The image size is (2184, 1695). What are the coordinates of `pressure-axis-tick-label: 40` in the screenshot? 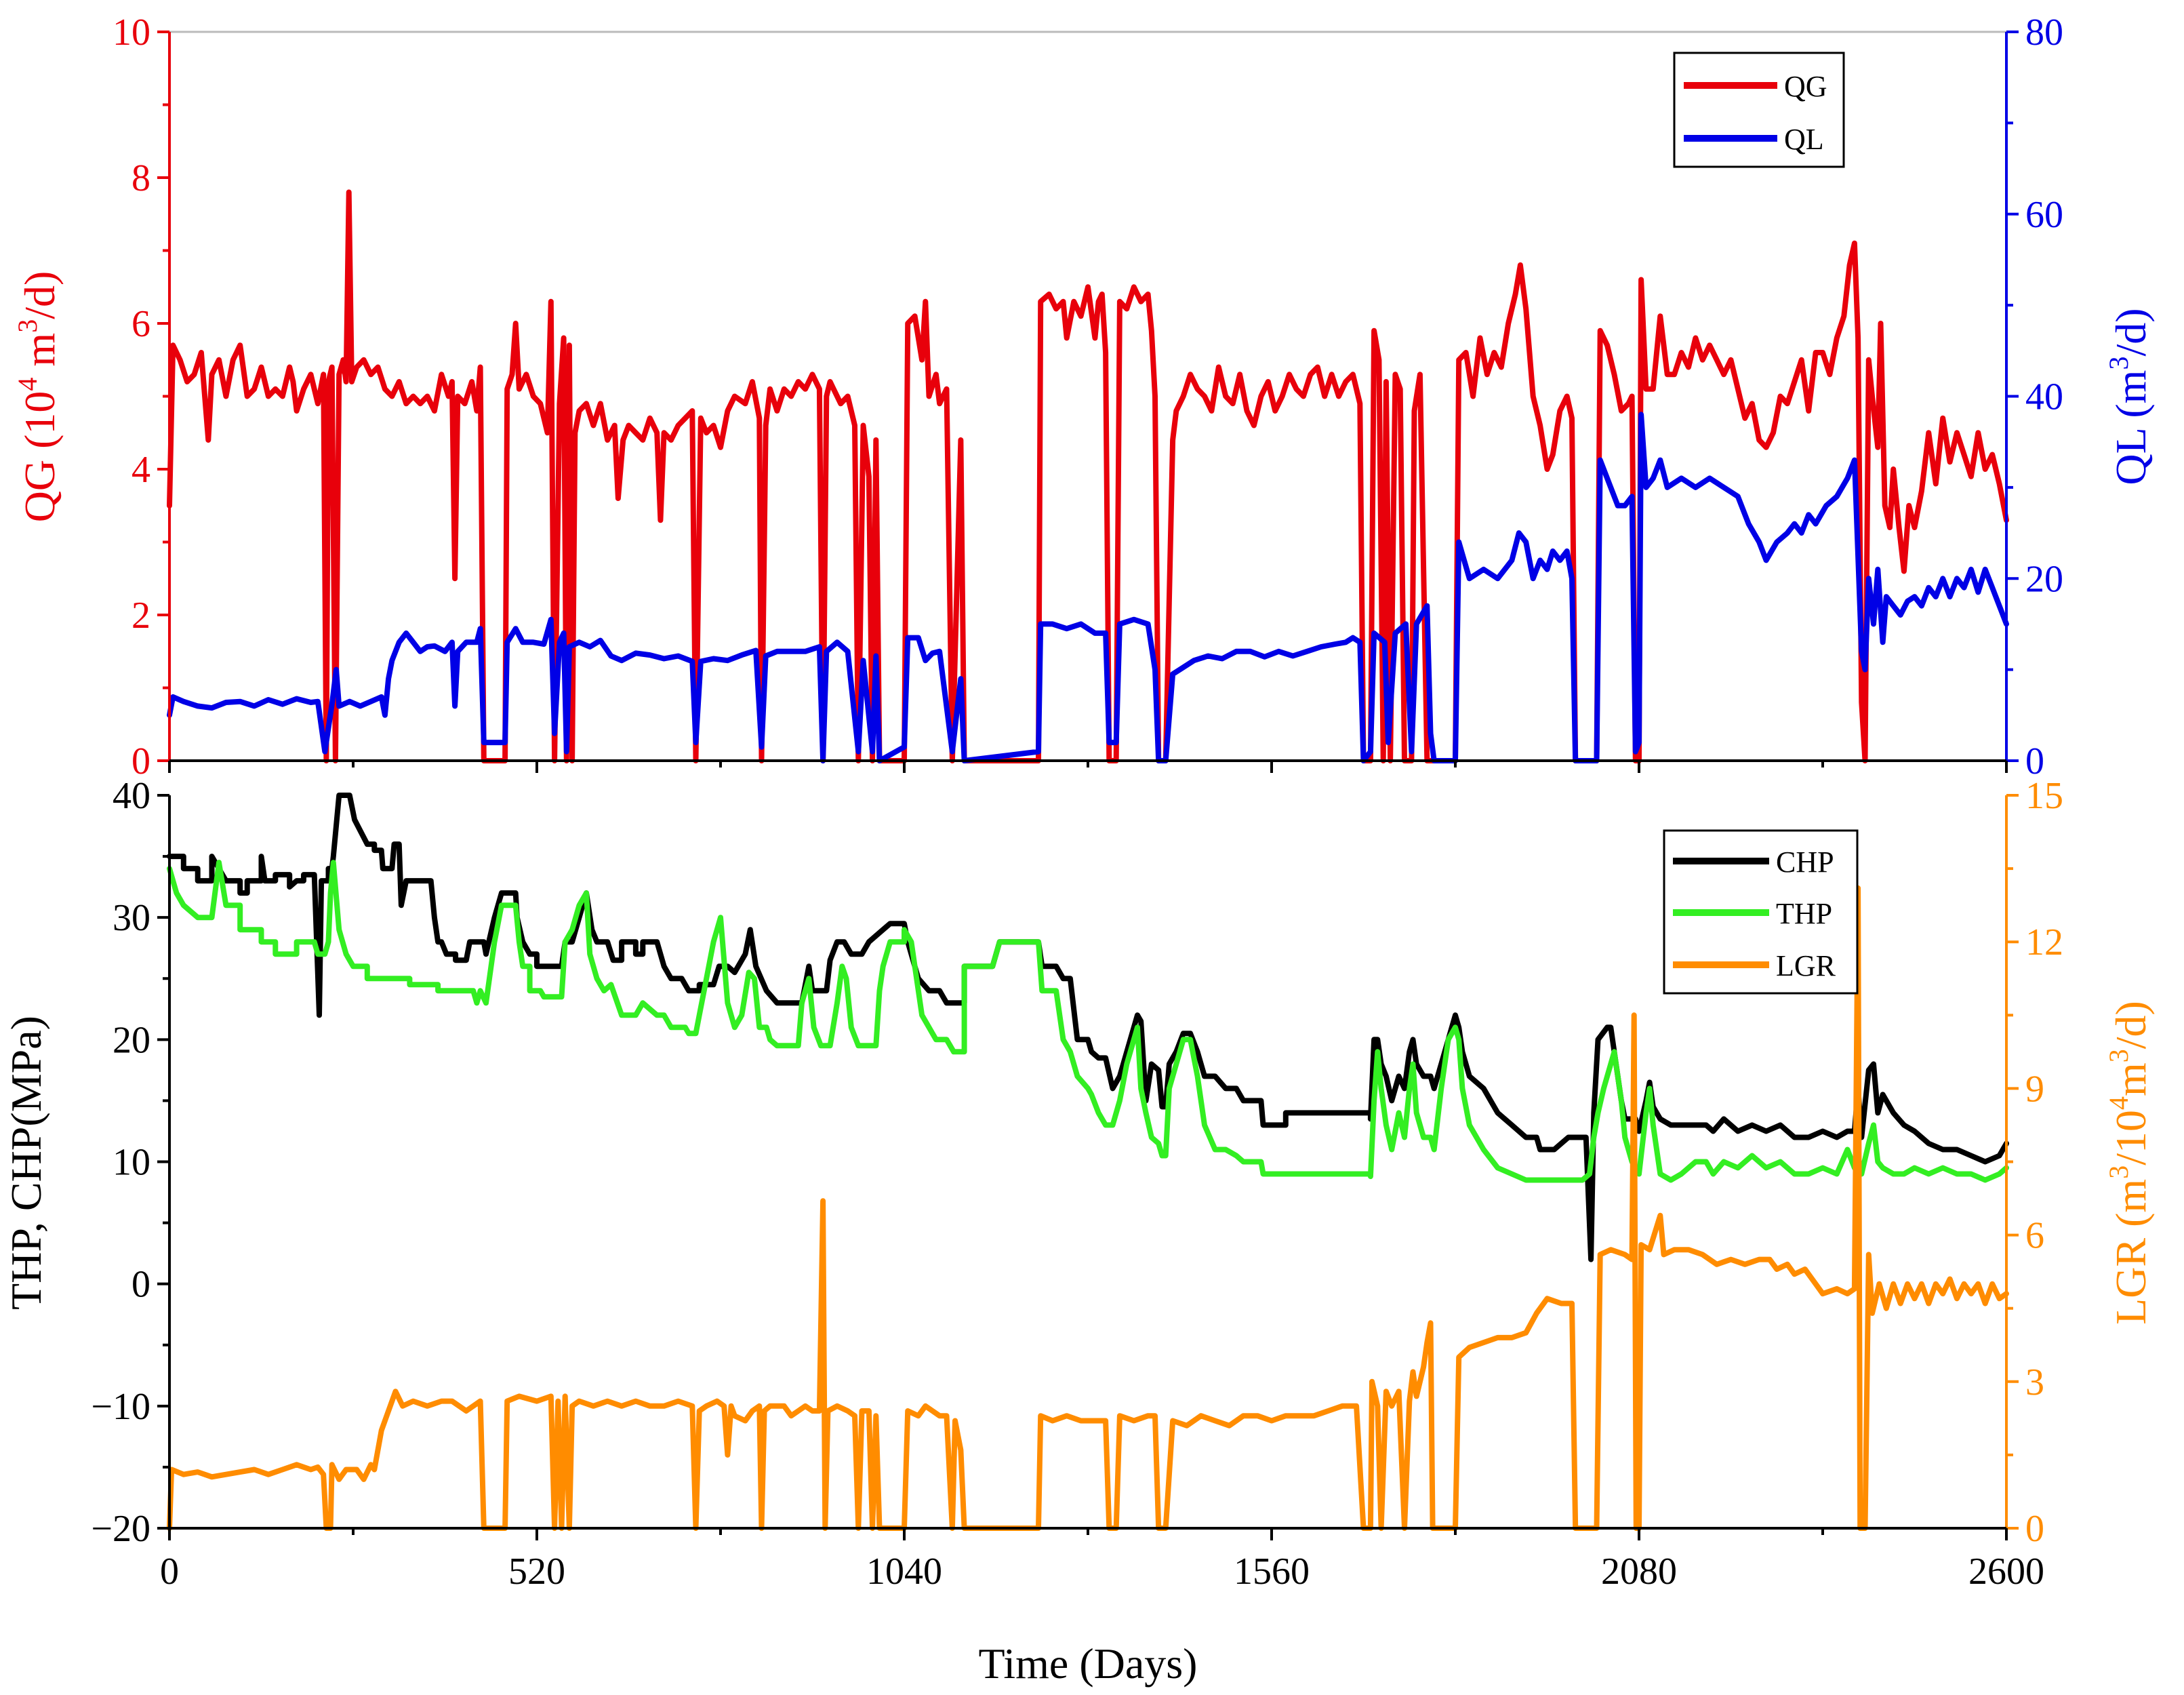 It's located at (131, 796).